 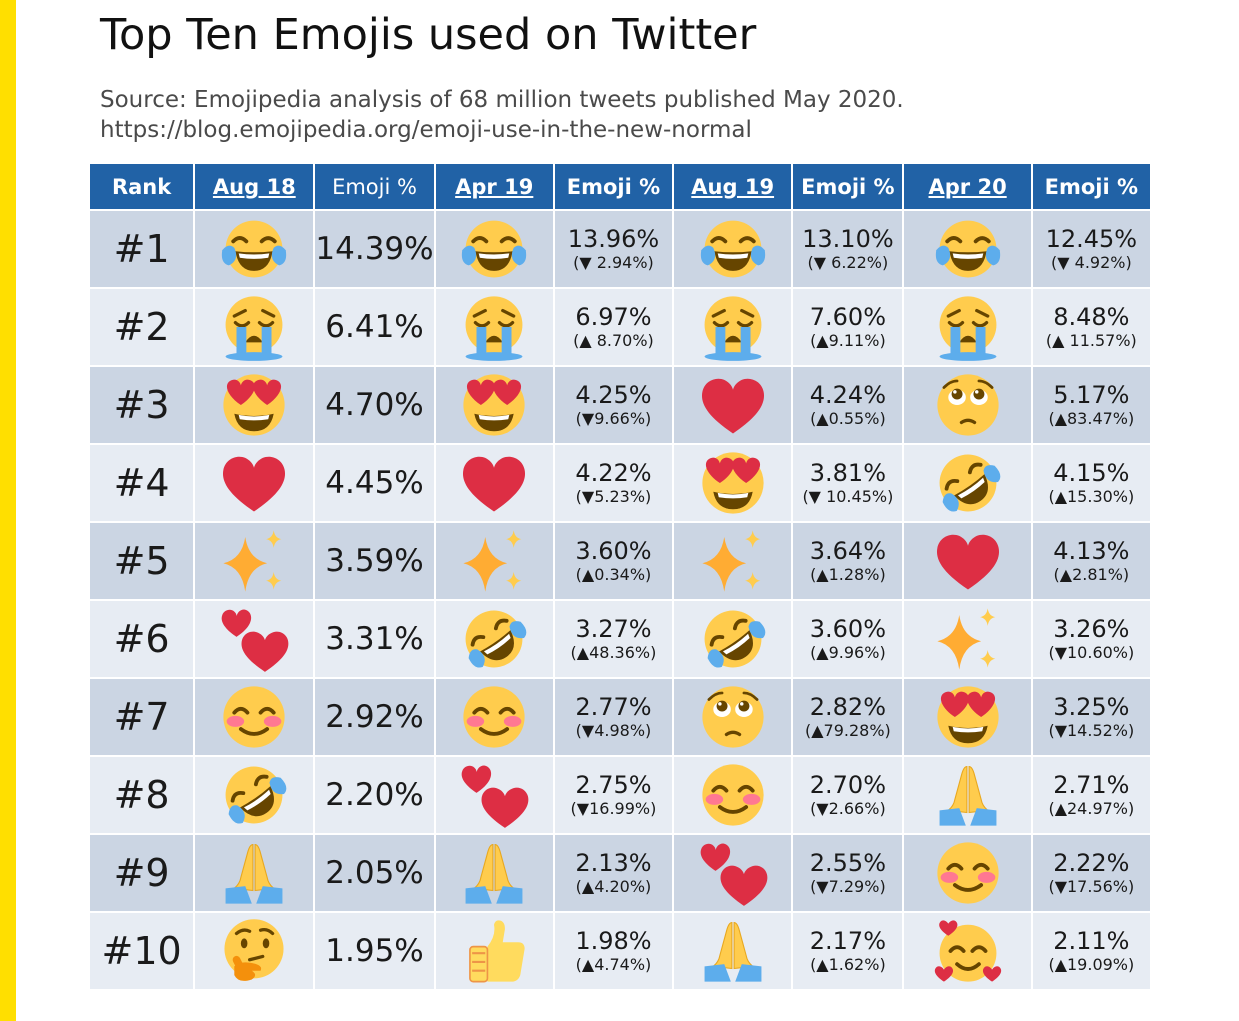 What do you see at coordinates (848, 795) in the screenshot?
I see `aug19-pct-cell: 2.70% (▼2.66%)` at bounding box center [848, 795].